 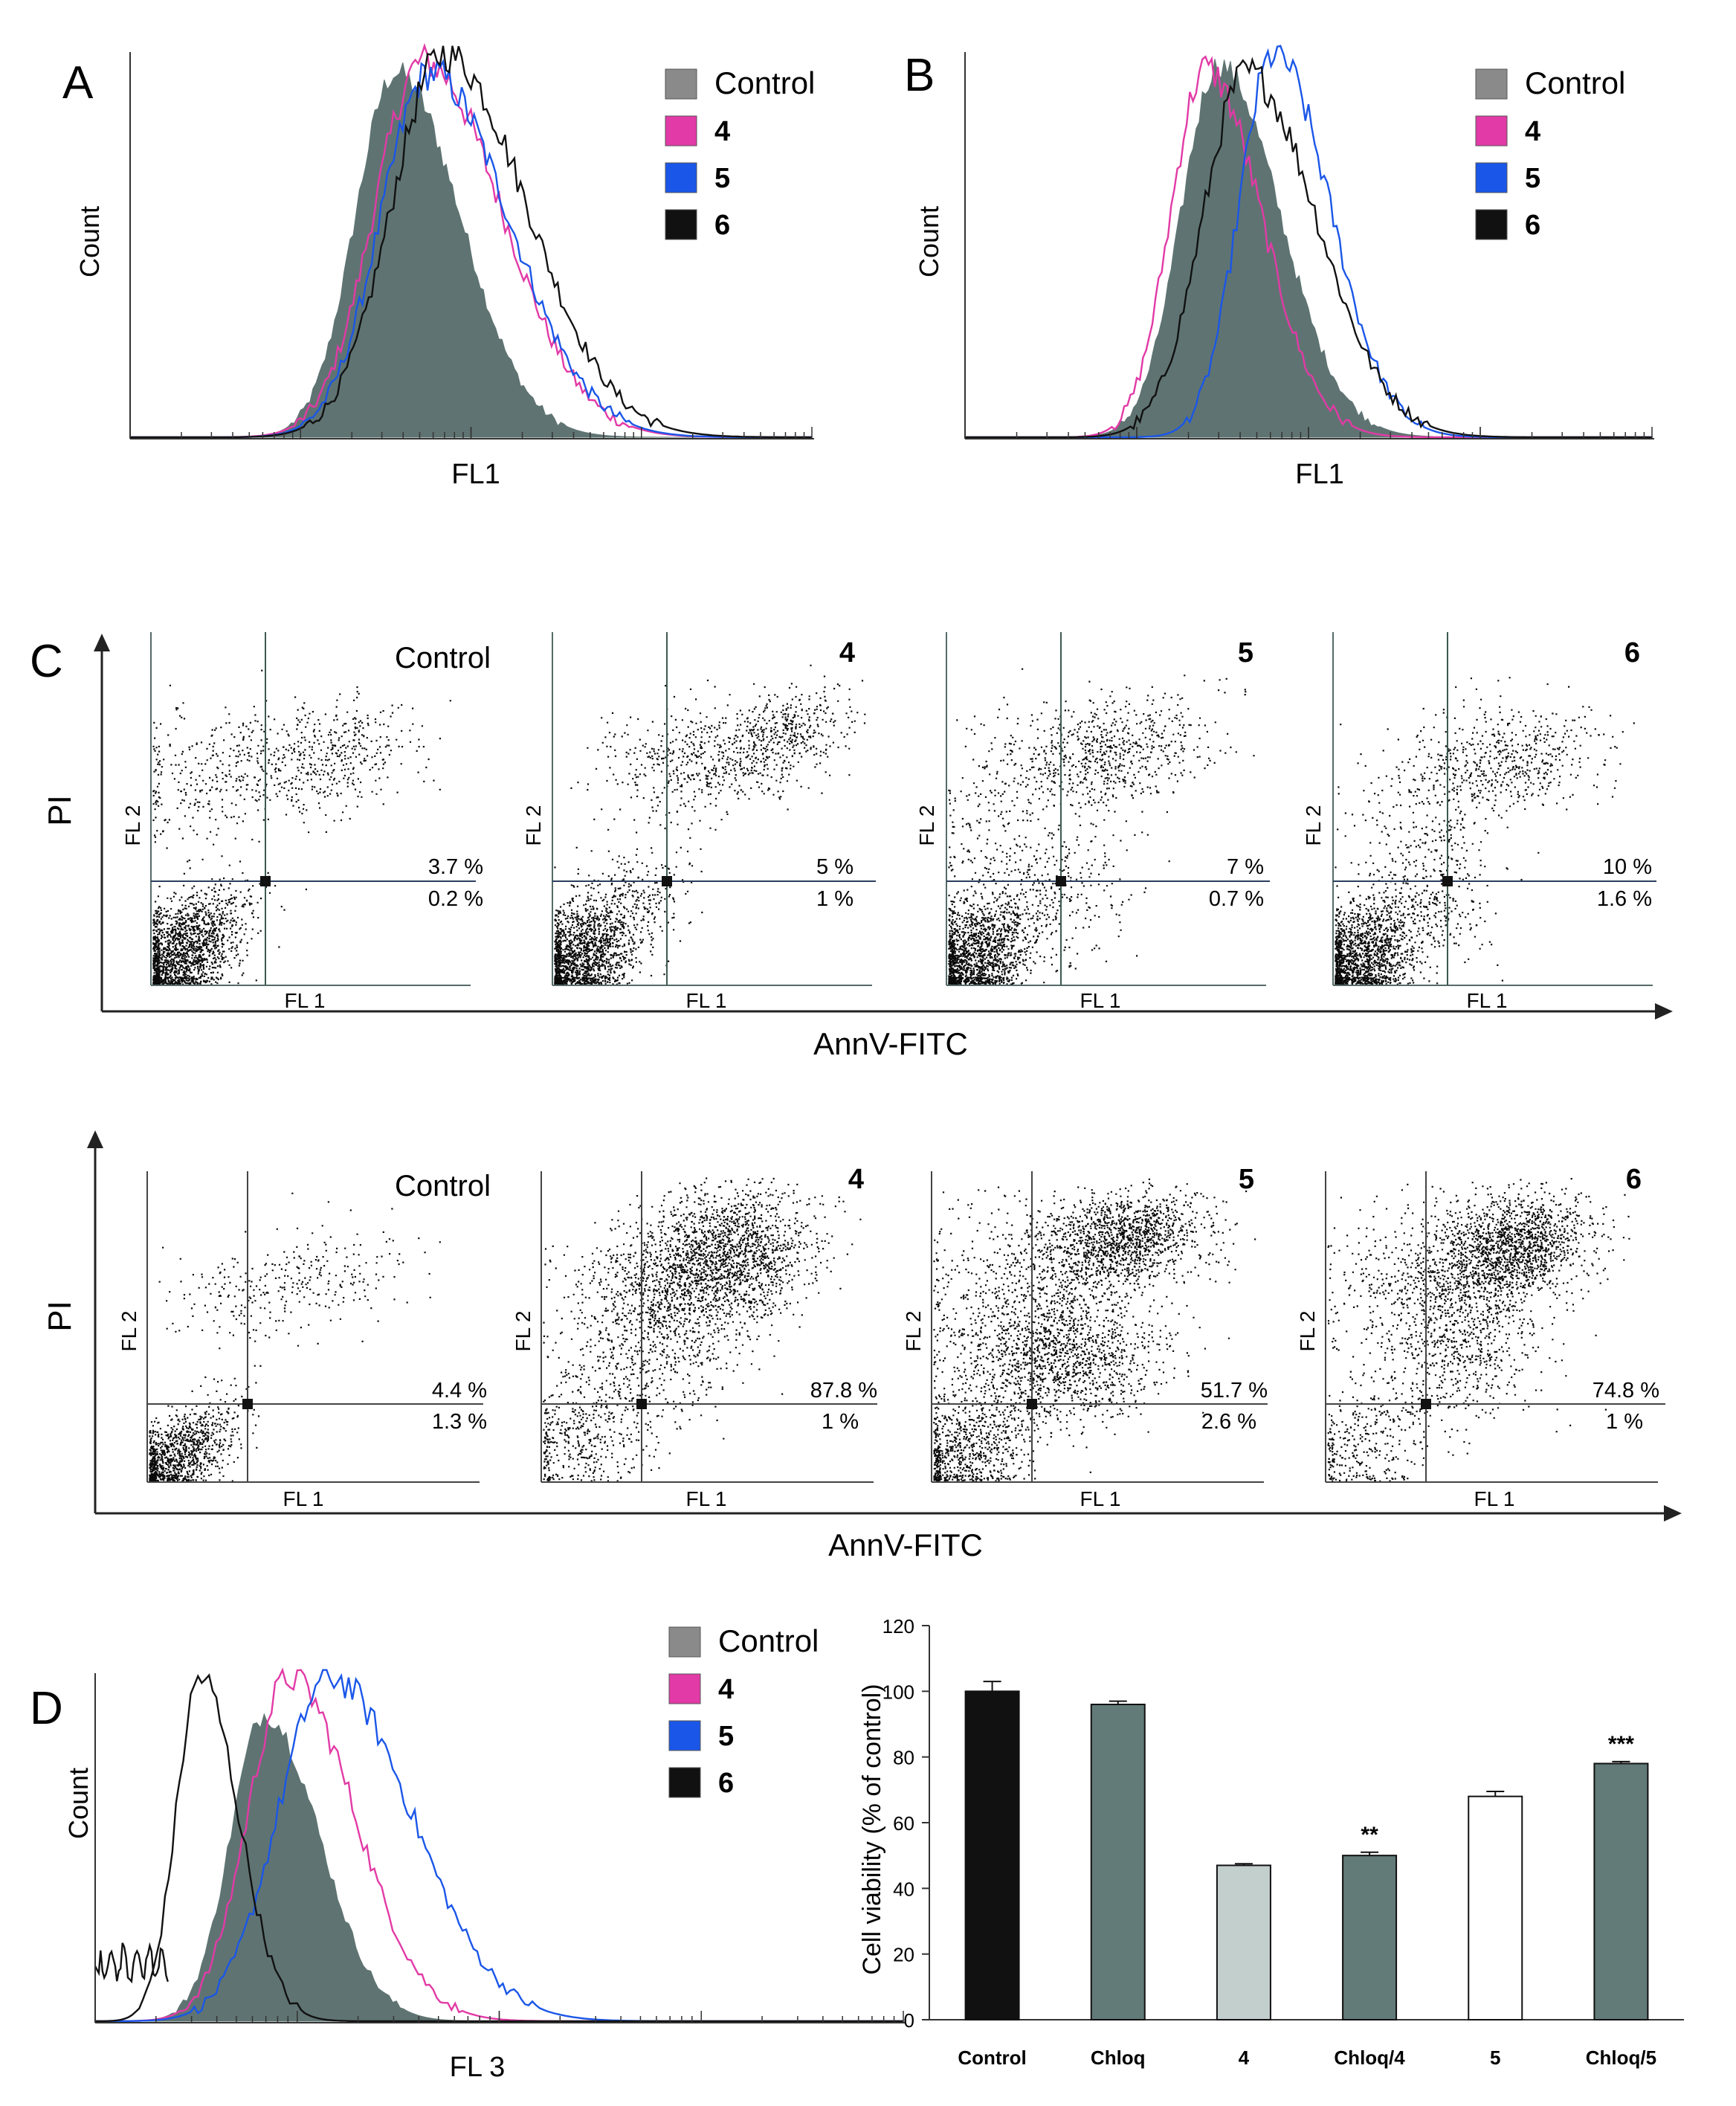 What do you see at coordinates (1447, 881) in the screenshot?
I see `row1-6-gate-marker` at bounding box center [1447, 881].